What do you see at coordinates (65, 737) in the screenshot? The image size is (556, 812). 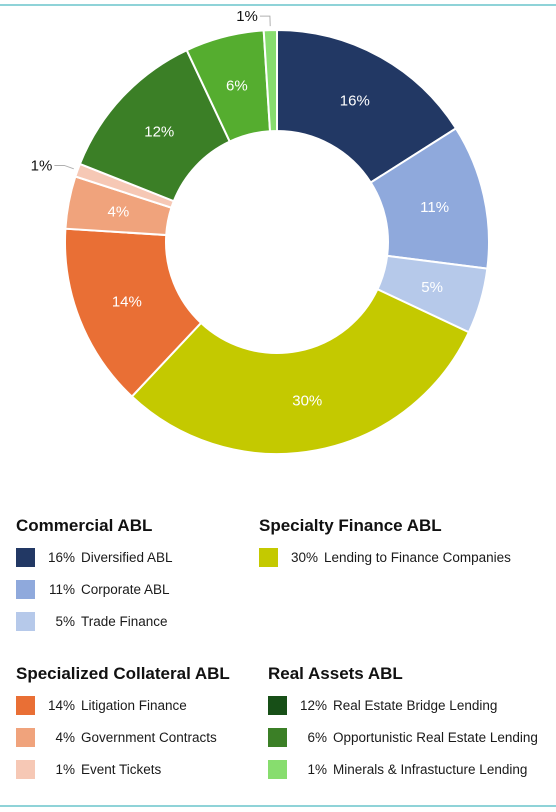 I see `legend-item-percent: 4%` at bounding box center [65, 737].